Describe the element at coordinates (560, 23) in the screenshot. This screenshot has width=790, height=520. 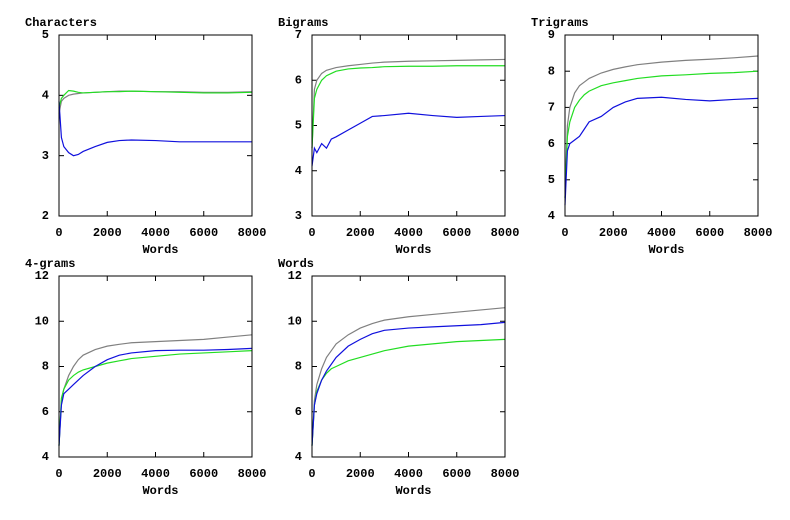
I see `subplot-title: Trigrams` at that location.